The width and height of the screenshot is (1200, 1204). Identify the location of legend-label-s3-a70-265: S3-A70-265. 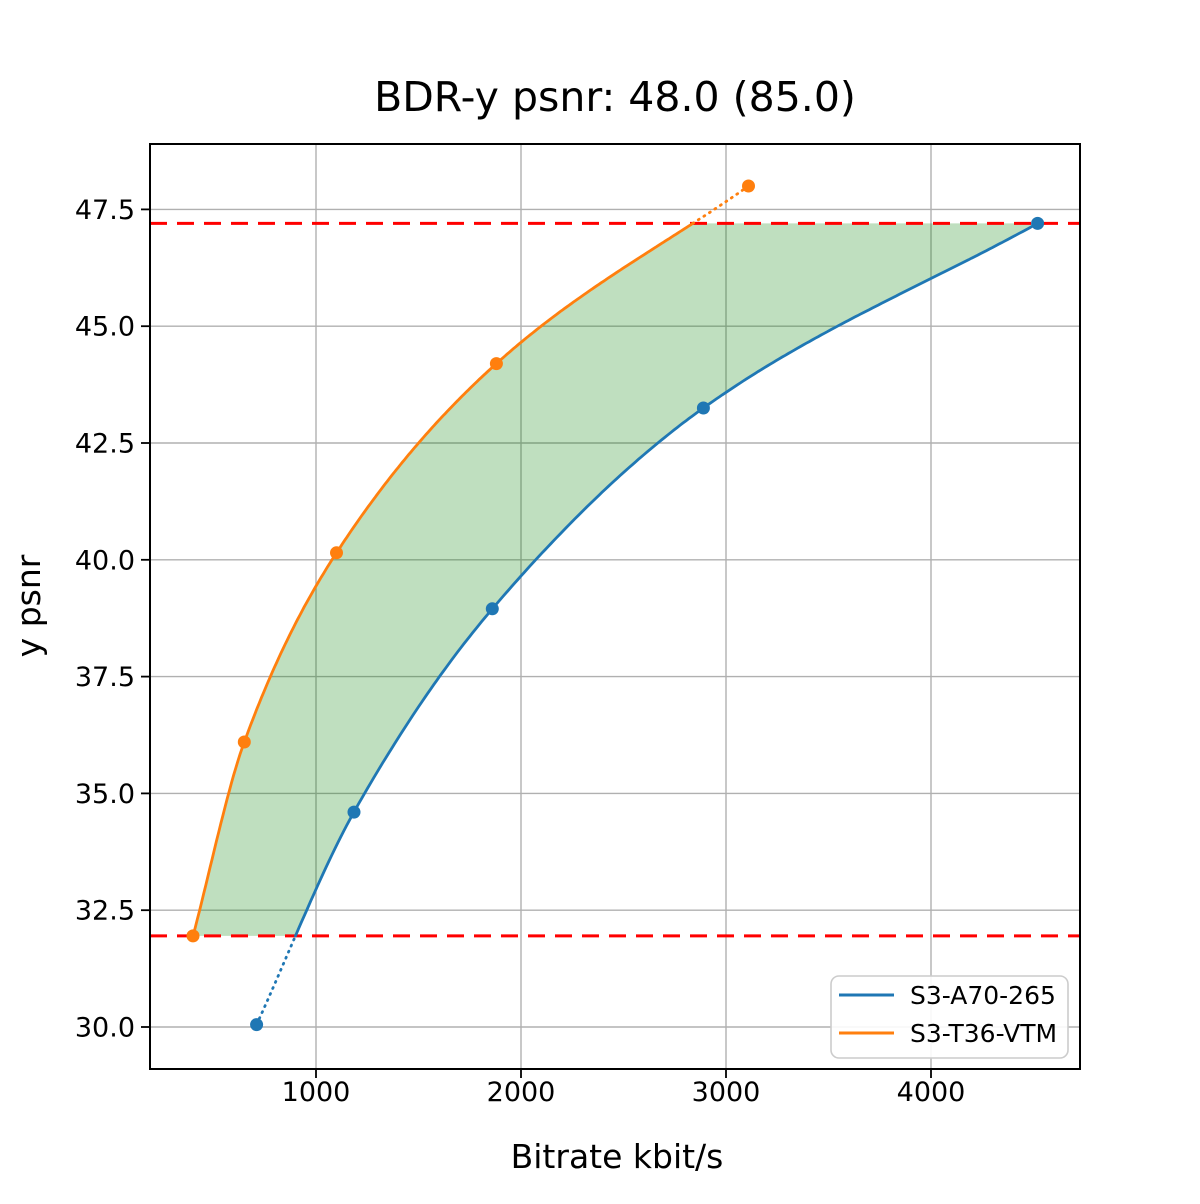
(983, 995).